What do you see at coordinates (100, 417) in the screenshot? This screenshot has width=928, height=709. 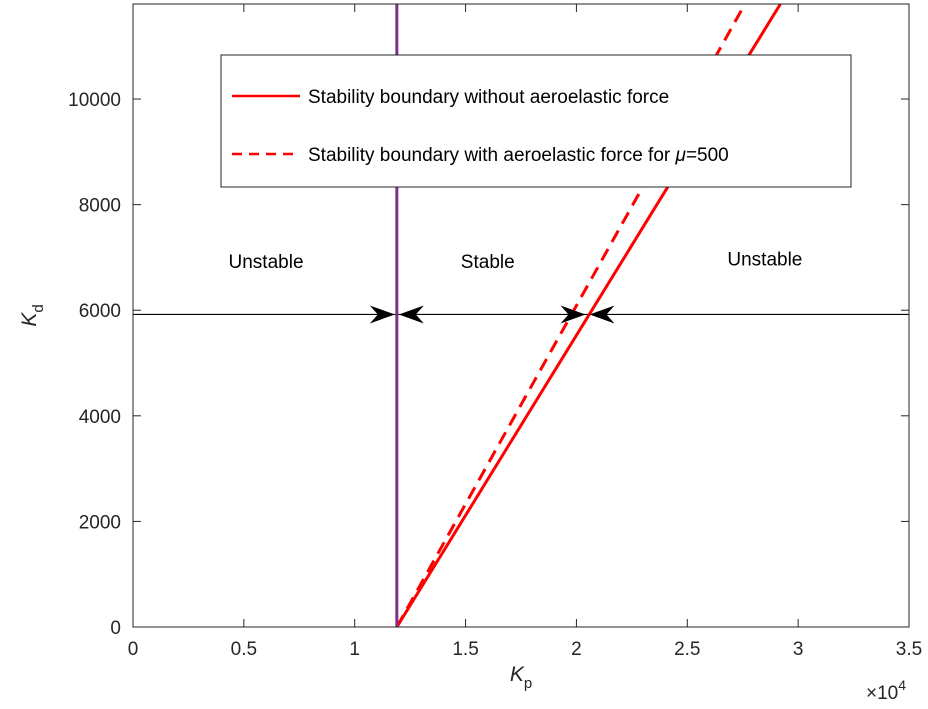 I see `y-tick-label: 4000` at bounding box center [100, 417].